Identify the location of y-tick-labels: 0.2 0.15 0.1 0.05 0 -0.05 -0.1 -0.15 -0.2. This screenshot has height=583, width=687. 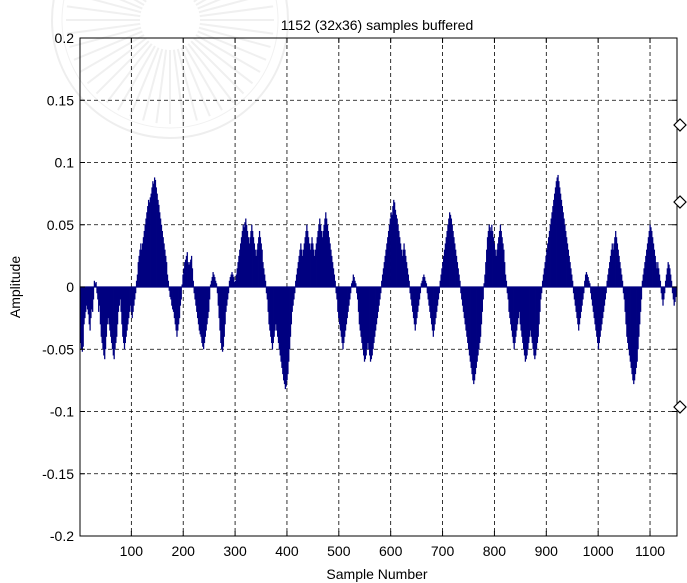
(58, 287).